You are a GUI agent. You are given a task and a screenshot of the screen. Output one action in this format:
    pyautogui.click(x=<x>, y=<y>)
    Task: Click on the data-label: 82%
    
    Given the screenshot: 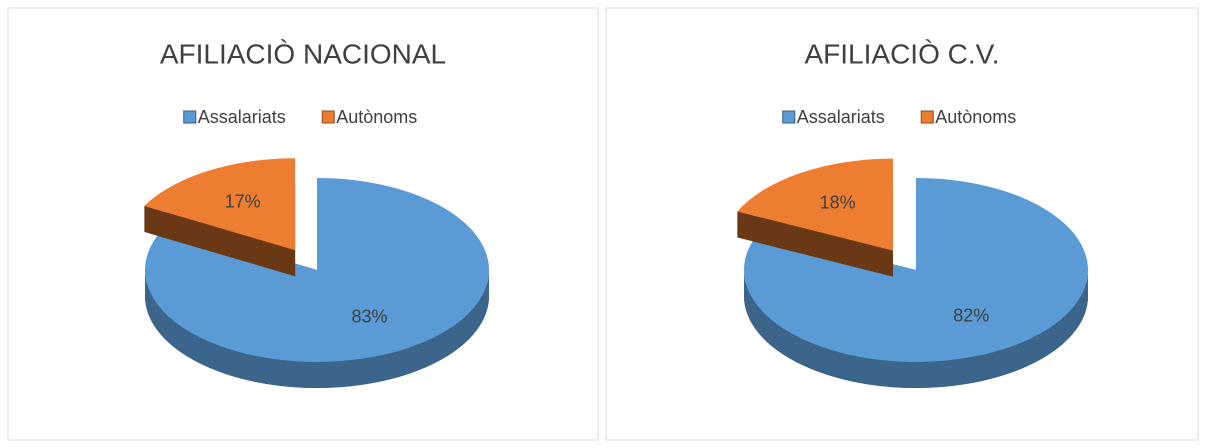 What is the action you would take?
    pyautogui.click(x=971, y=315)
    